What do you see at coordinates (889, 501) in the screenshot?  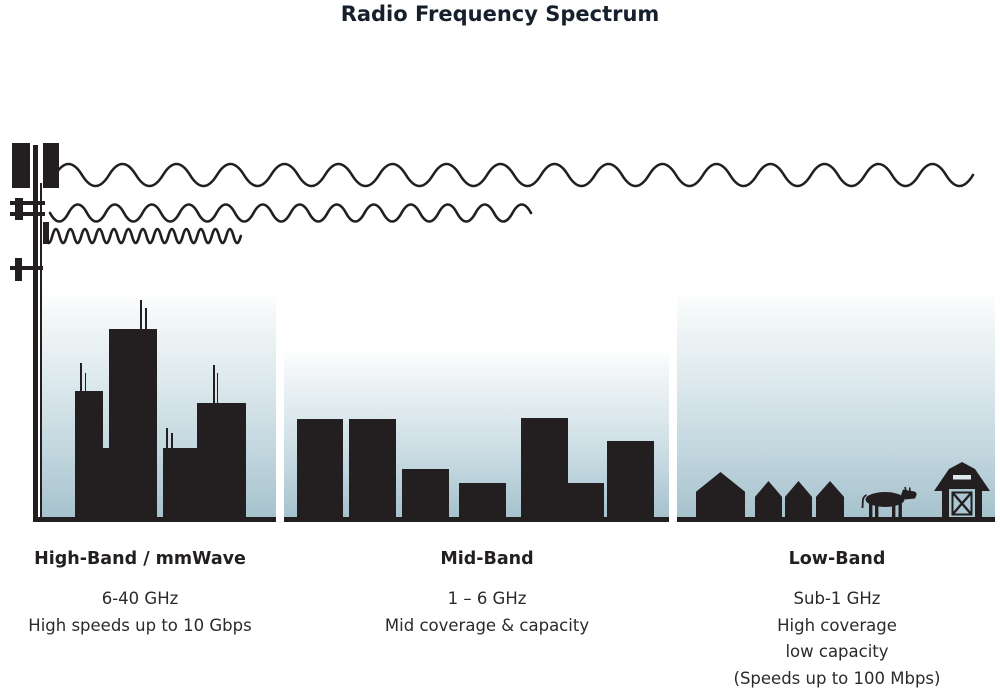 I see `cow-icon` at bounding box center [889, 501].